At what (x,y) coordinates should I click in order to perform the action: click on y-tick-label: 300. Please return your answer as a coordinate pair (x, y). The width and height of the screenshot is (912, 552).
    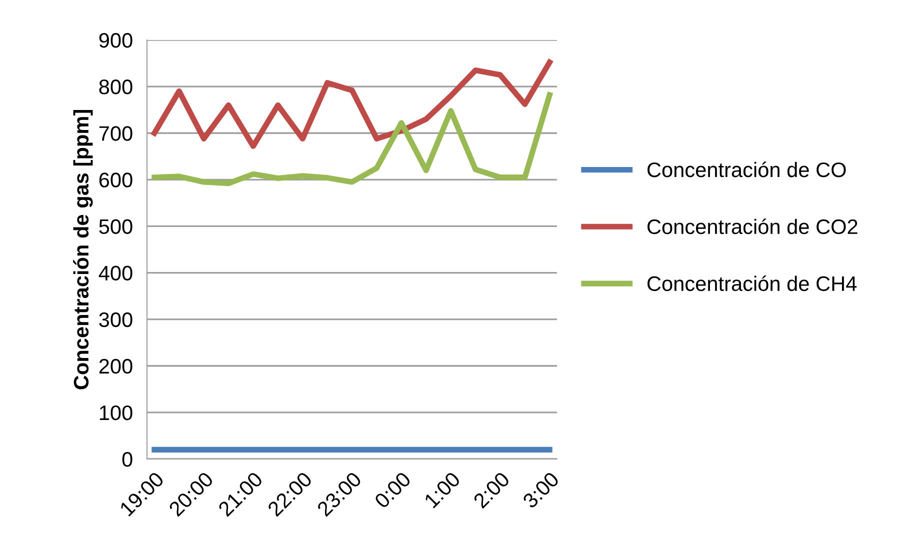
    Looking at the image, I should click on (115, 320).